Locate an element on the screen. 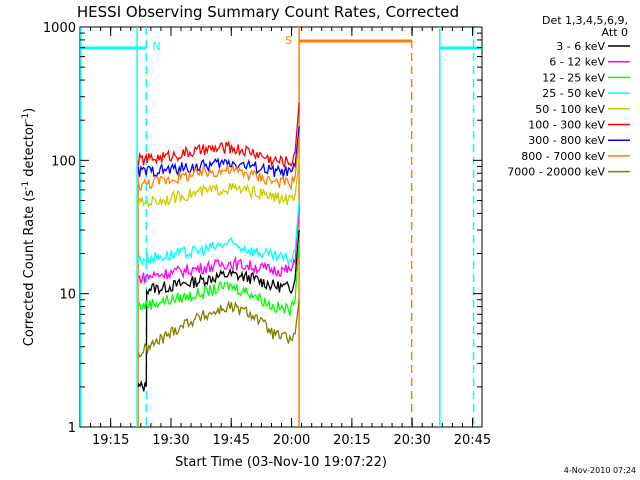 This screenshot has width=640, height=480. y-tick-label: 100 is located at coordinates (63, 161).